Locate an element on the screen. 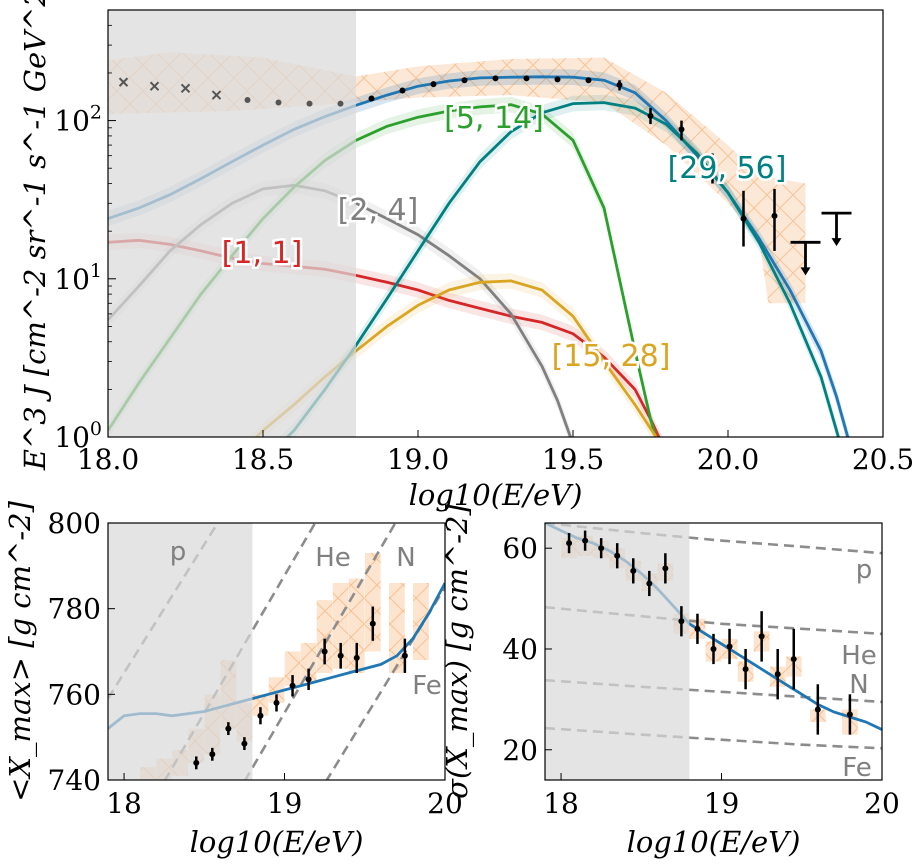 The width and height of the screenshot is (920, 868). group-1-1-label: [1, 1] is located at coordinates (262, 253).